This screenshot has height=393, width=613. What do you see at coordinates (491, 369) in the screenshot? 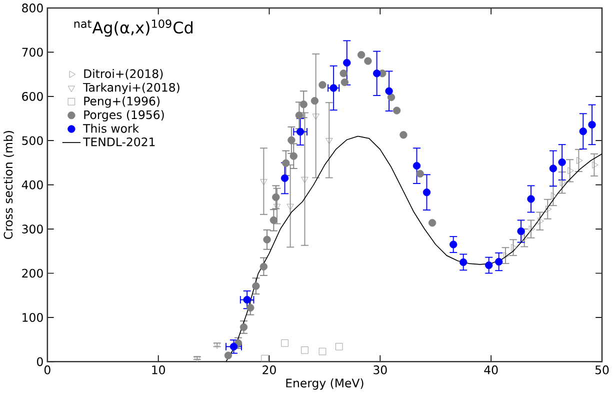
I see `x-tick-label: 40` at bounding box center [491, 369].